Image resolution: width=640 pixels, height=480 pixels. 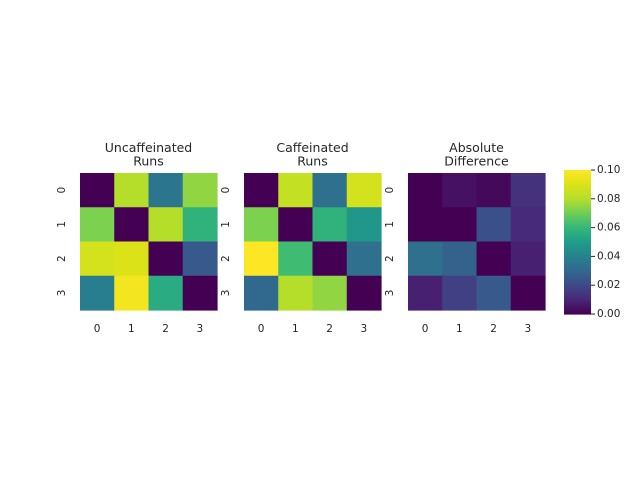 I want to click on colorbar-tick-label: 0.02, so click(x=608, y=285).